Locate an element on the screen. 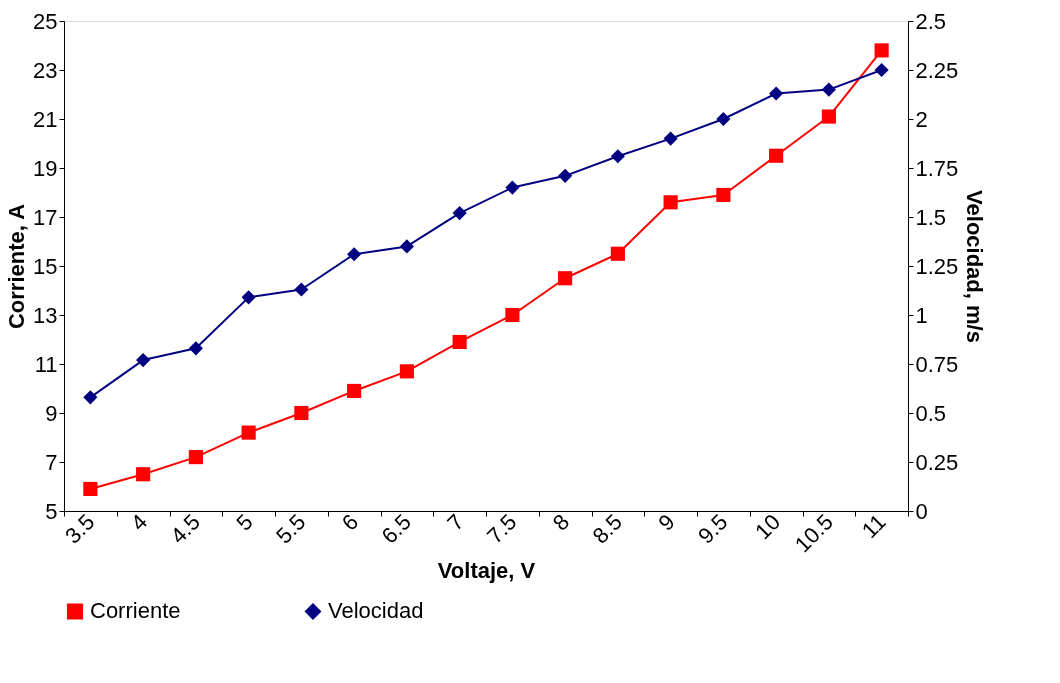 This screenshot has width=1060, height=683. x-tick-label: 9 is located at coordinates (666, 522).